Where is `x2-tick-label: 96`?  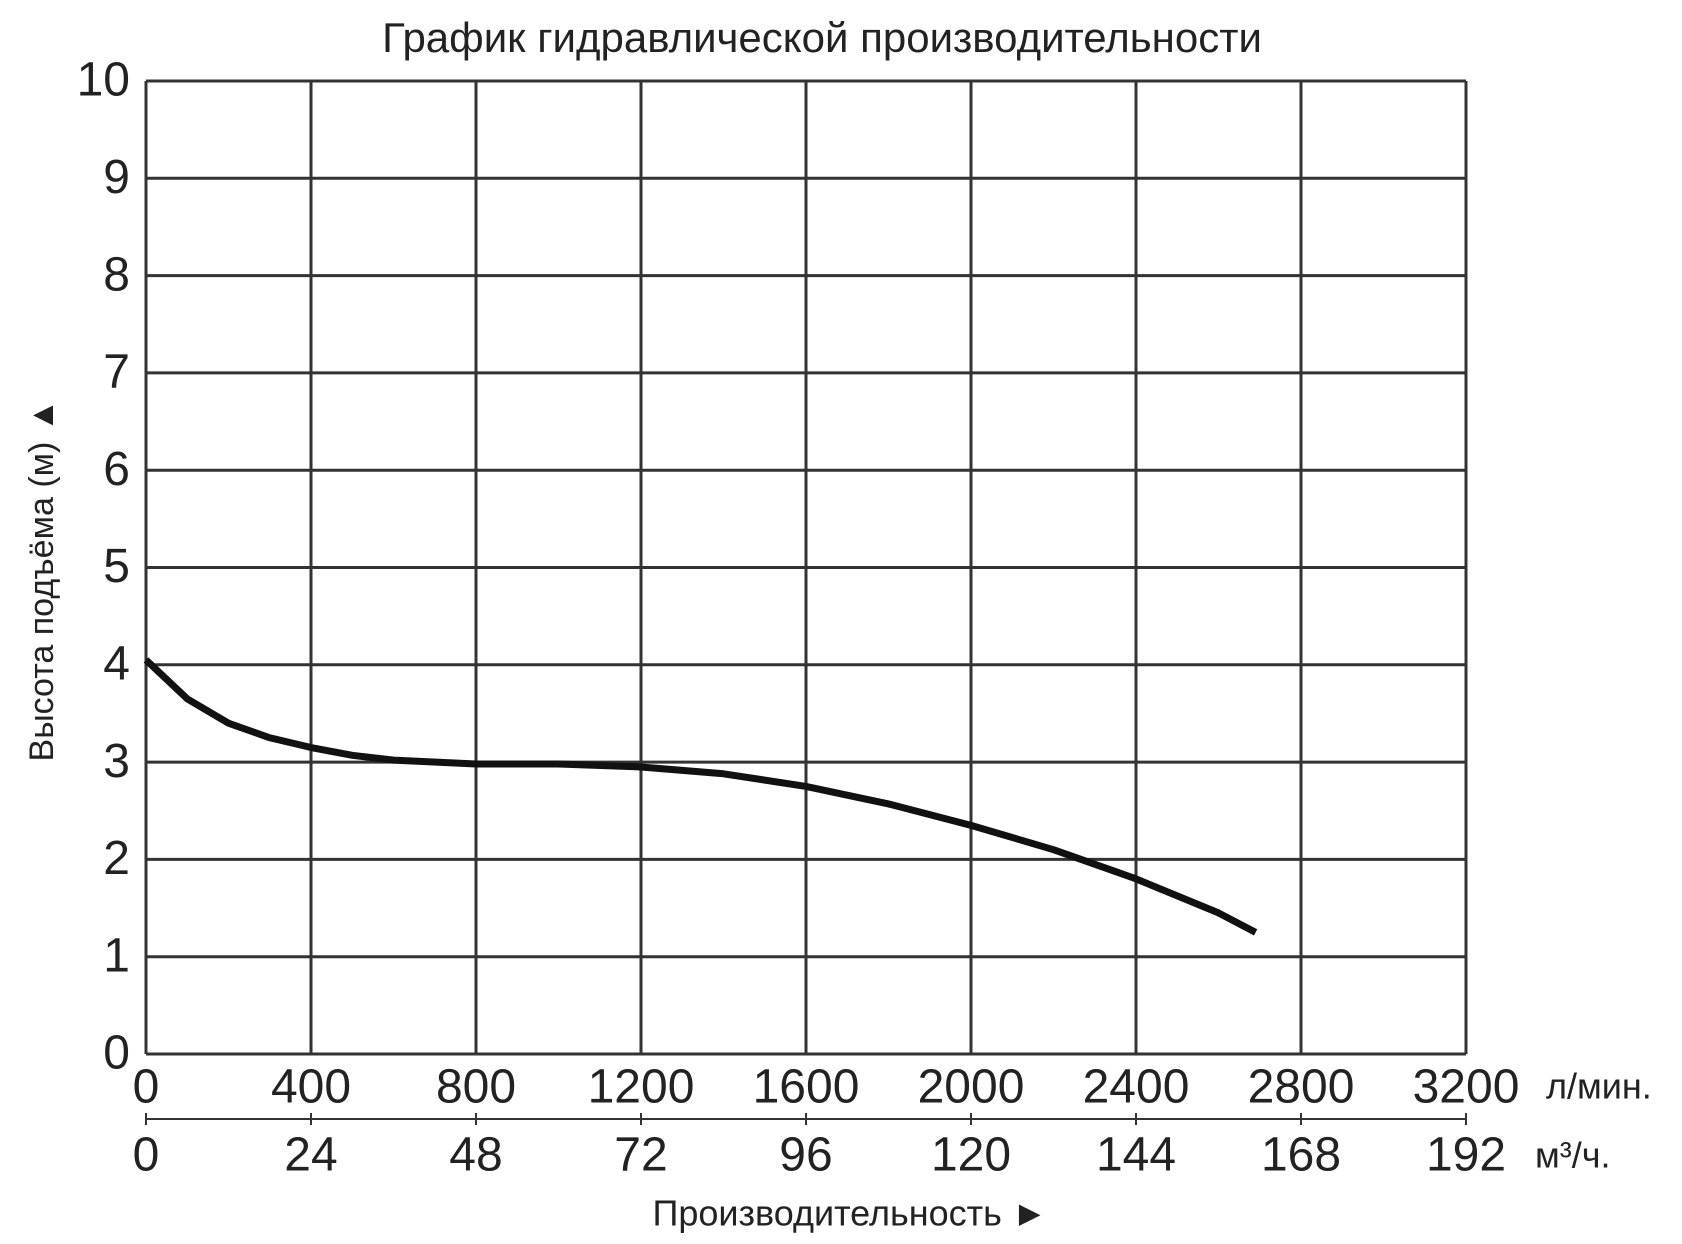 x2-tick-label: 96 is located at coordinates (805, 1155).